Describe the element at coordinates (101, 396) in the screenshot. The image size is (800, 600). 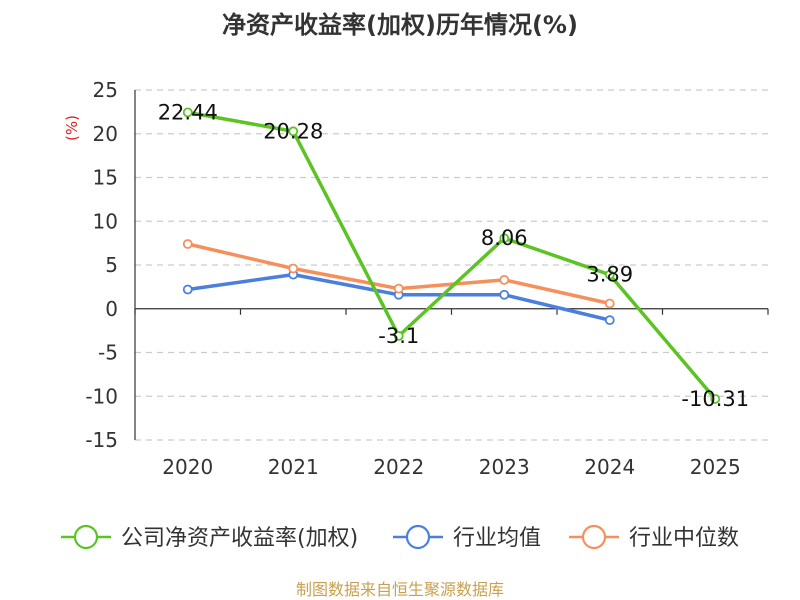
I see `y-tick-label-10: -10` at that location.